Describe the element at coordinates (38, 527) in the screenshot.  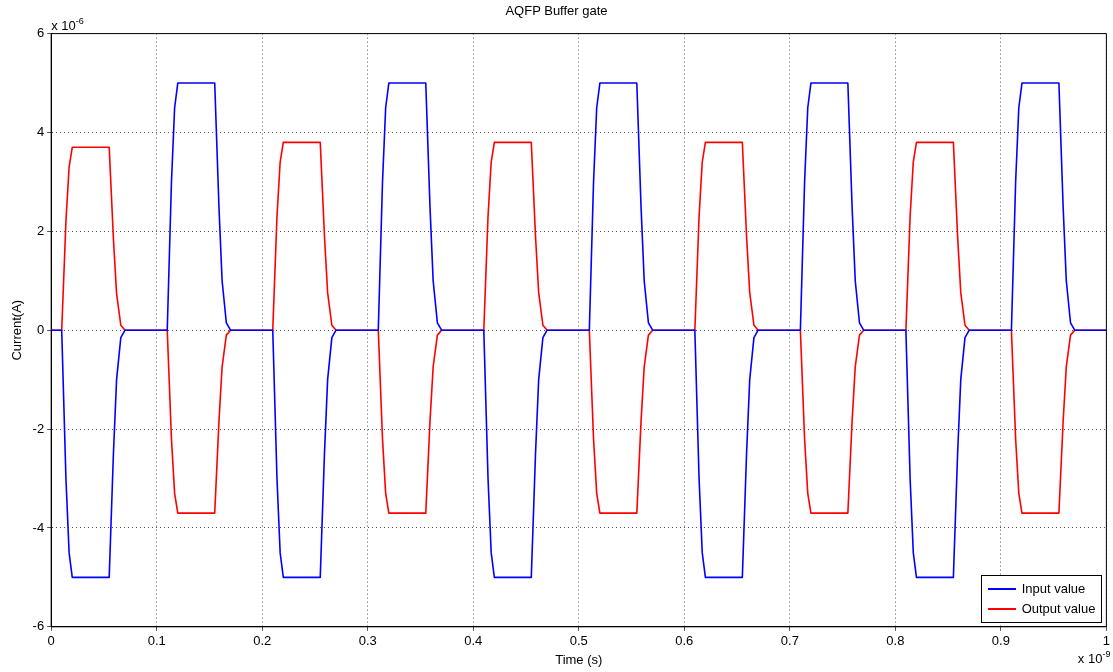
I see `y-tick-label: -4` at that location.